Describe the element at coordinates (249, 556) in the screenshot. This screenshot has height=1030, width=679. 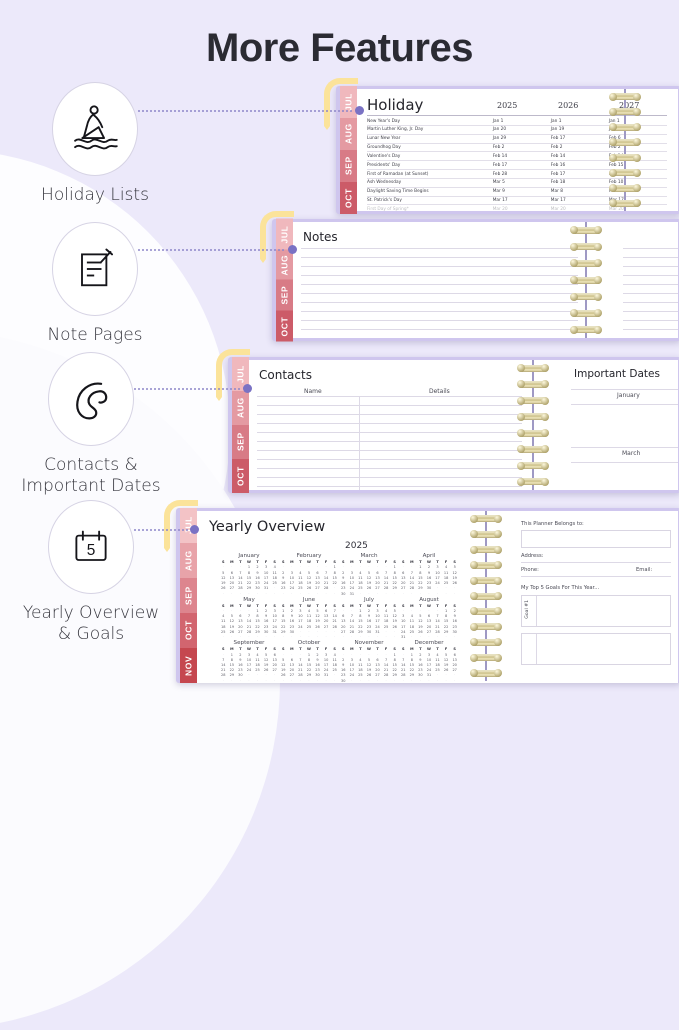
I see `mini-calendar-month: January` at that location.